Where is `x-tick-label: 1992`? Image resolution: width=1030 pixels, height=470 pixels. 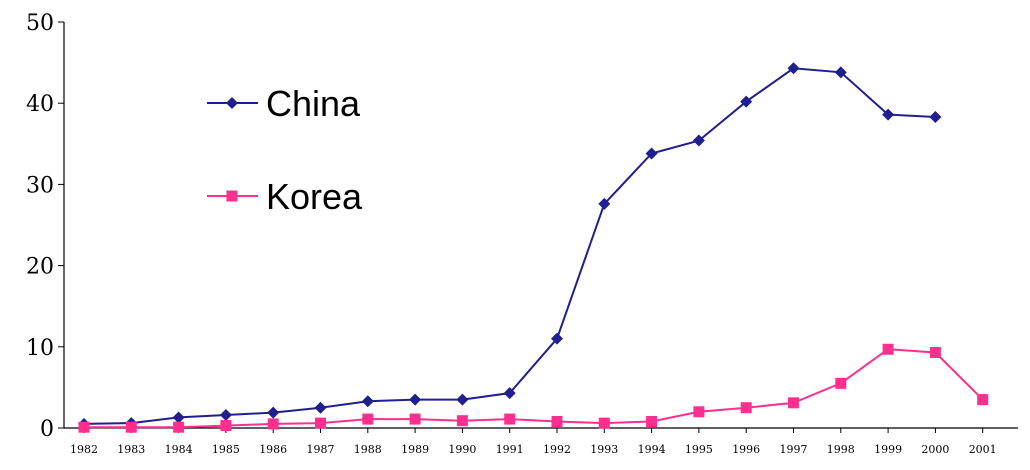 x-tick-label: 1992 is located at coordinates (557, 449).